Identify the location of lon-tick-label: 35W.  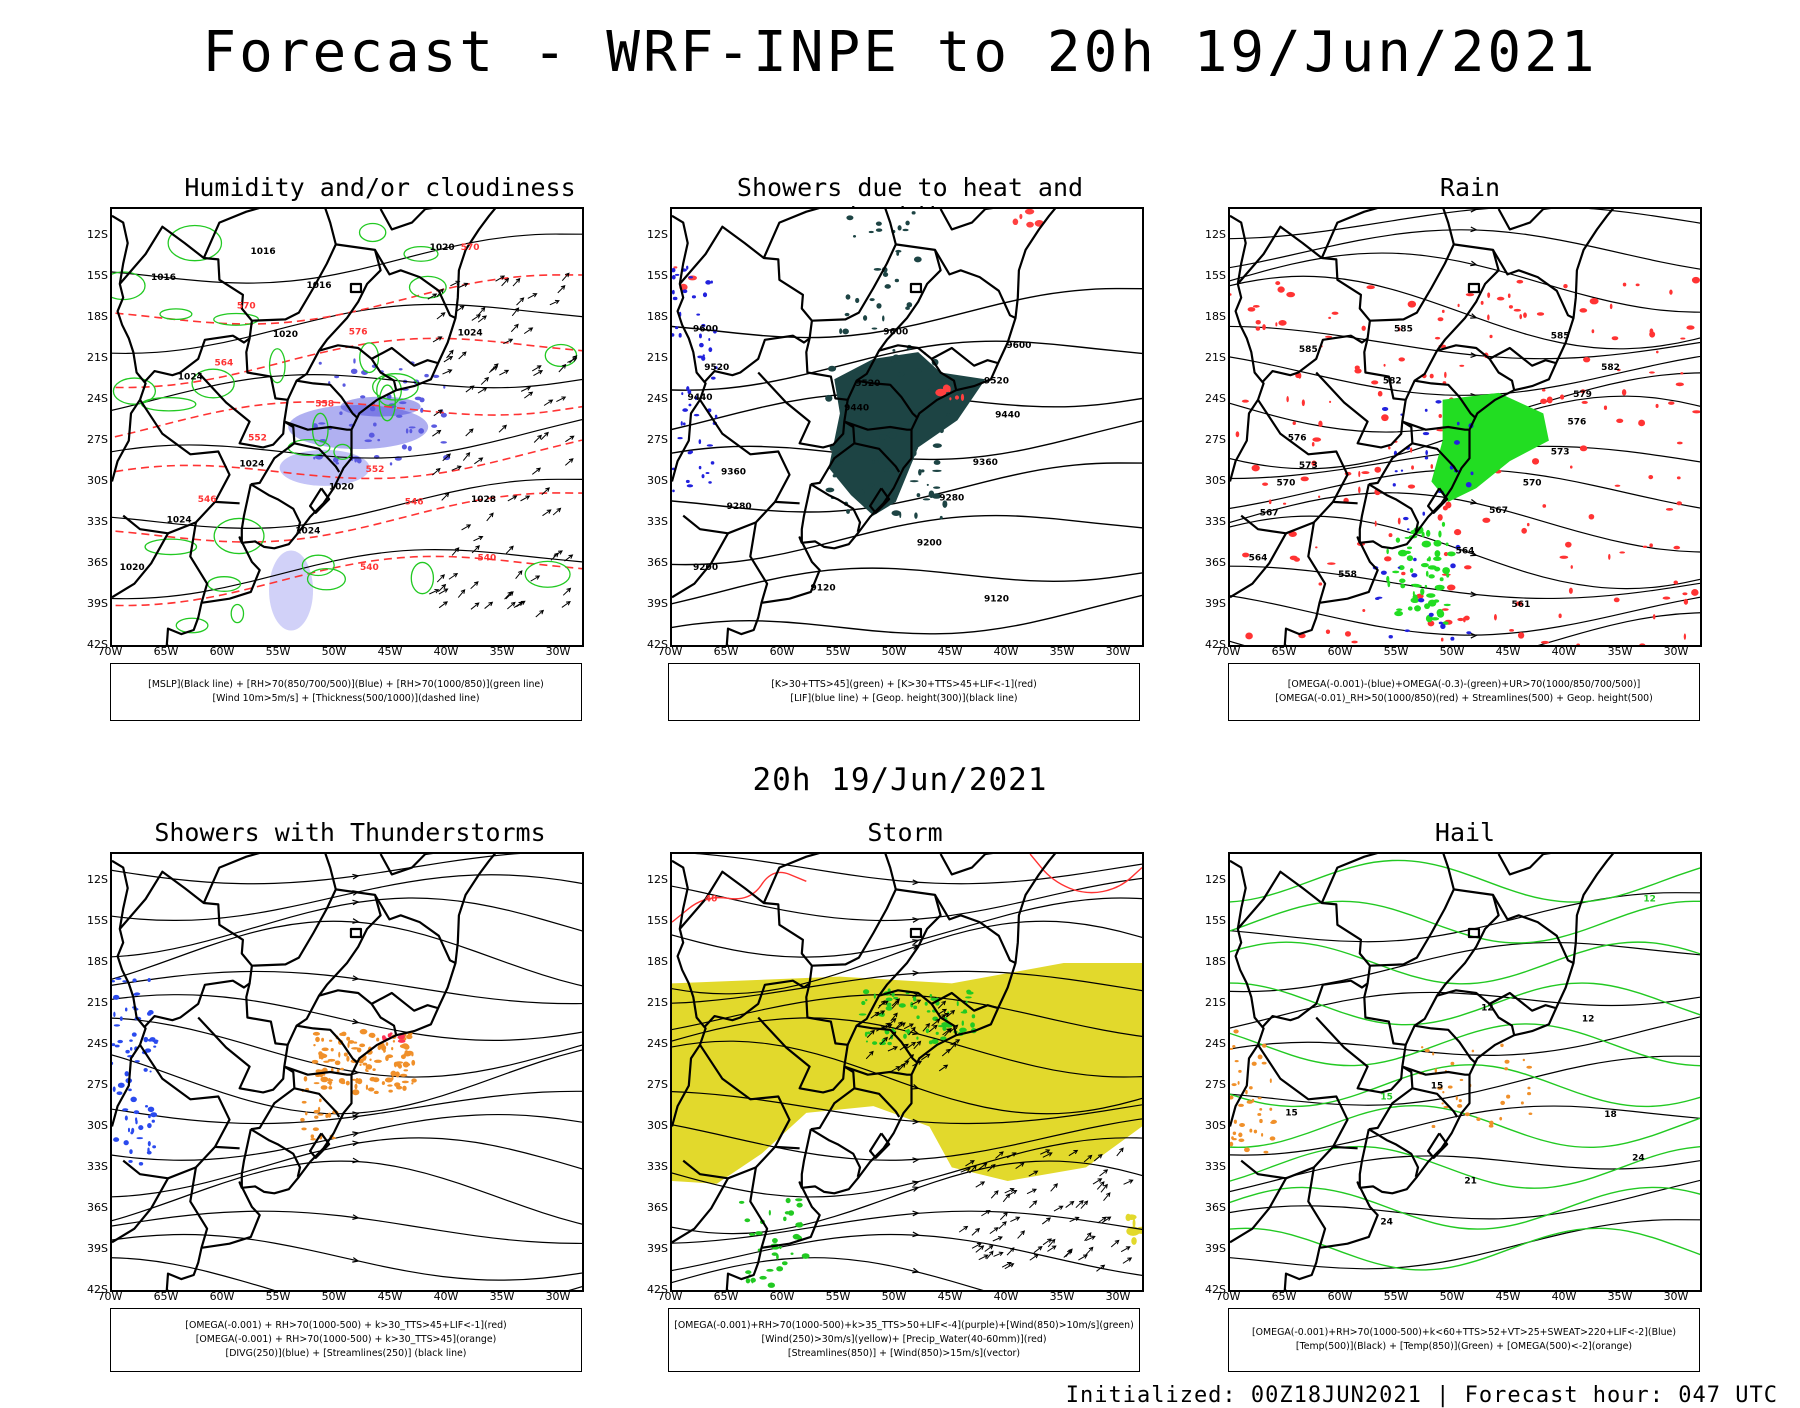
(1062, 651).